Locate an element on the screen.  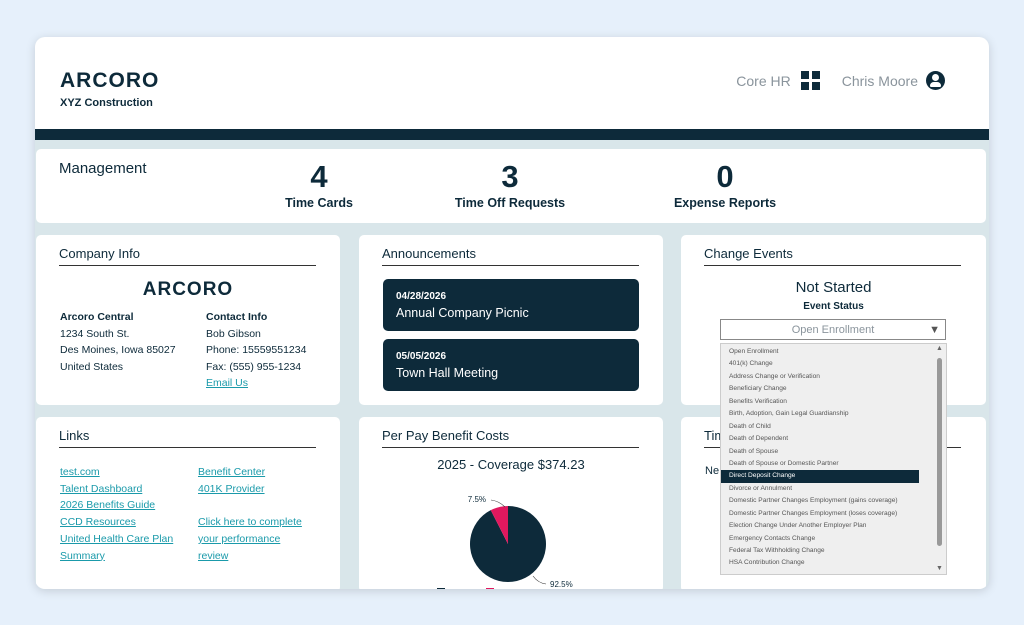
dropdown-option: Benefits Verification is located at coordinates (758, 401).